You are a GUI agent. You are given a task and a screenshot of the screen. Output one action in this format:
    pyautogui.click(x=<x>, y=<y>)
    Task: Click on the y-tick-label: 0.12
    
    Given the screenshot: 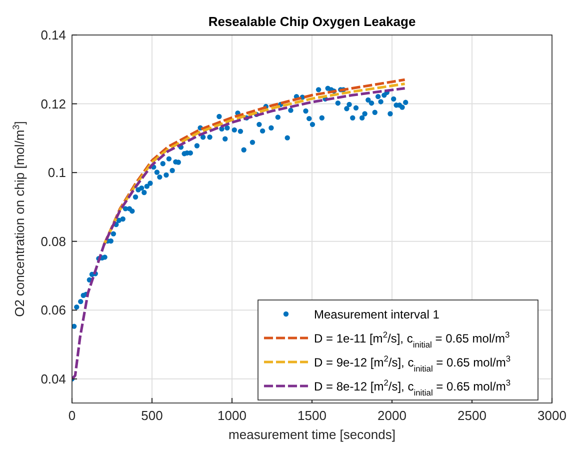 What is the action you would take?
    pyautogui.click(x=53, y=104)
    